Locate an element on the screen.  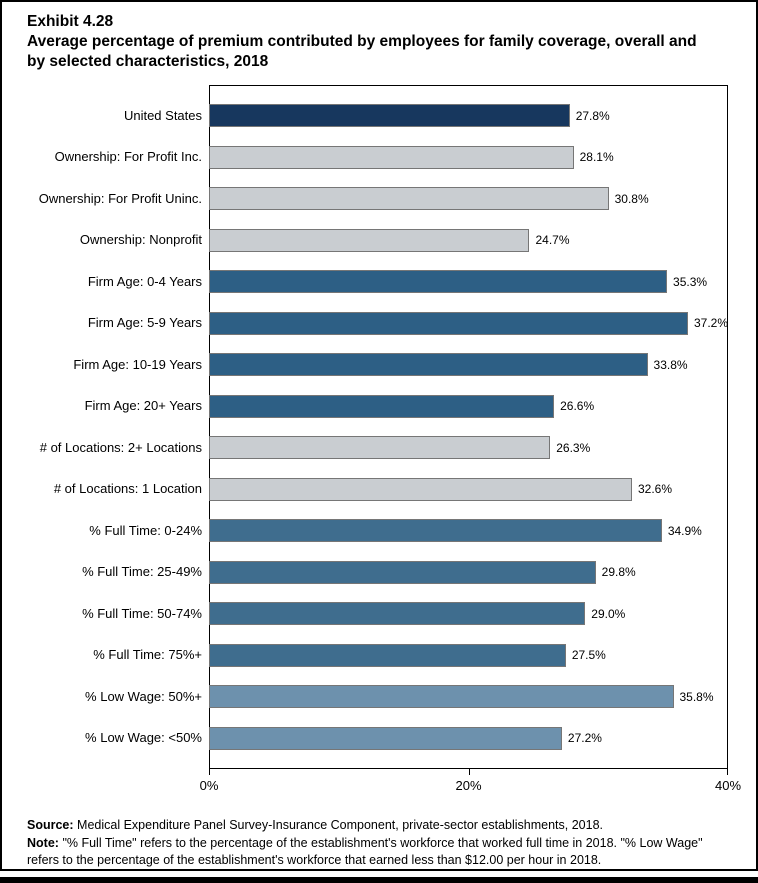
bar-row: Ownership: For Profit Uninc. 30.8% is located at coordinates (379, 199).